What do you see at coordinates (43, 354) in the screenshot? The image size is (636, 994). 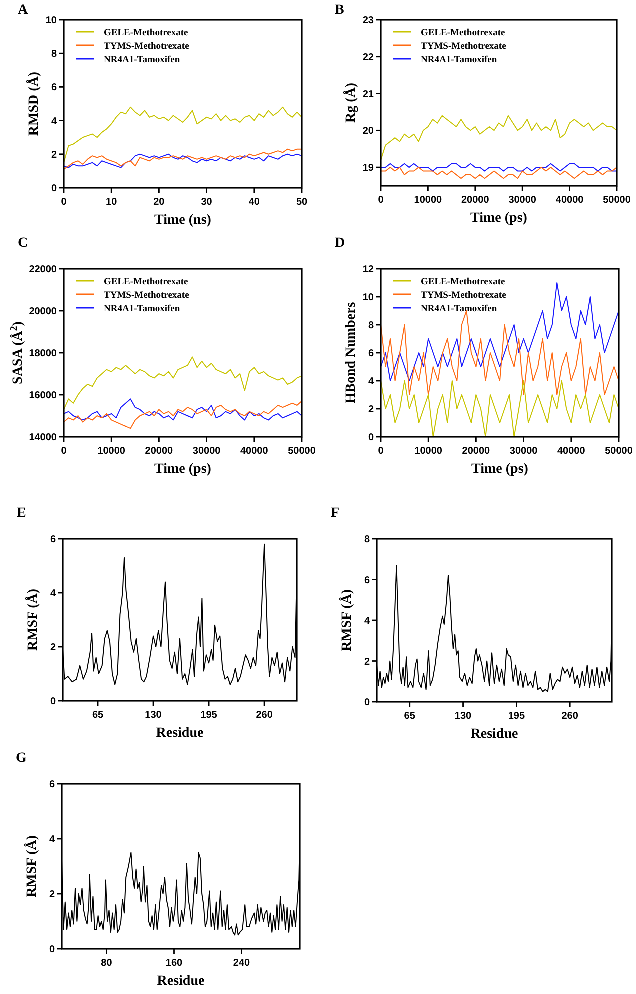 I see `y-tick-label: 18000` at bounding box center [43, 354].